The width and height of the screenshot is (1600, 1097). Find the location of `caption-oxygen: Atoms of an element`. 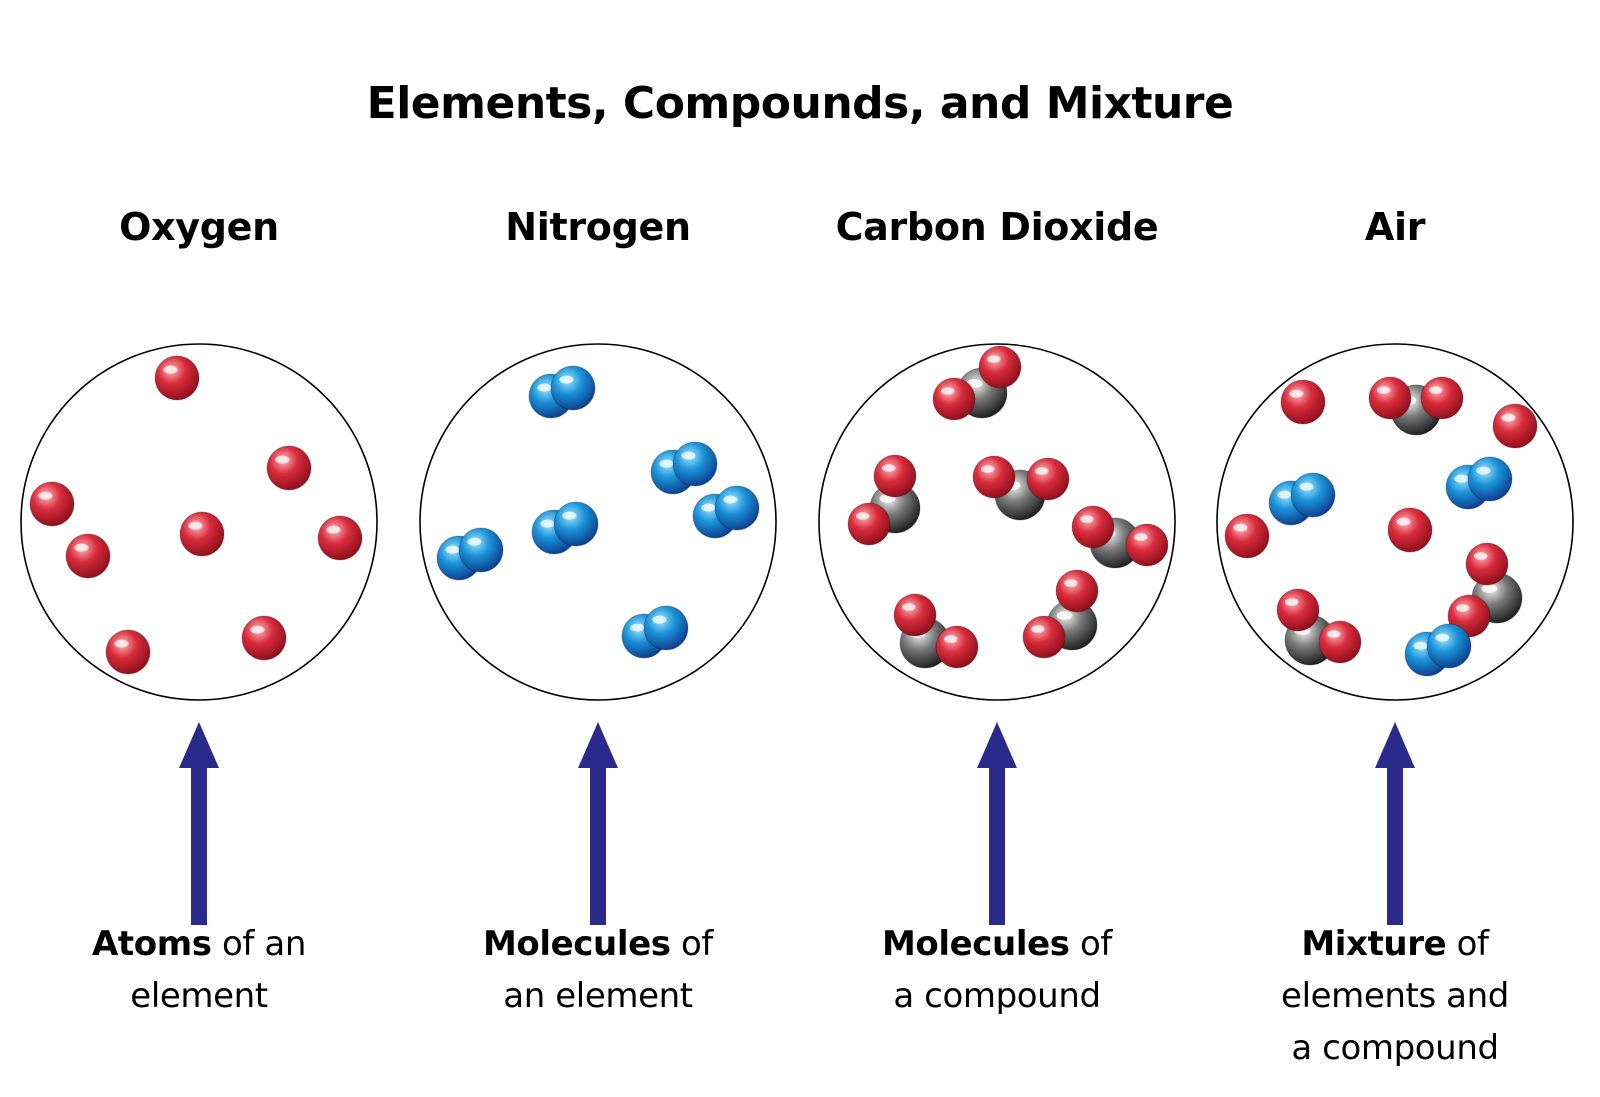

caption-oxygen: Atoms of an element is located at coordinates (199, 970).